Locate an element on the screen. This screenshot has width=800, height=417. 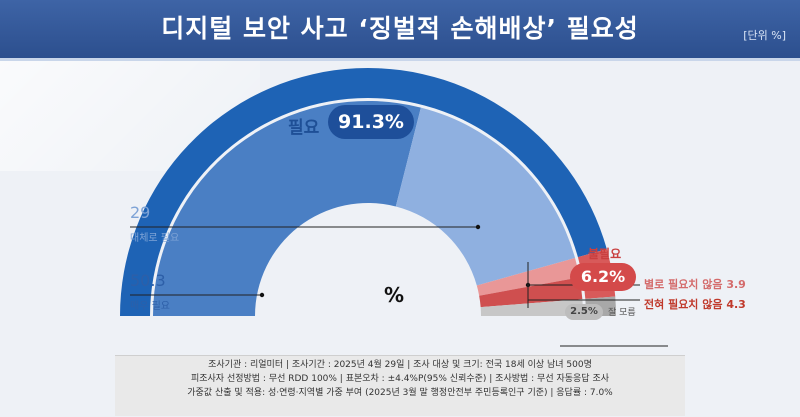
label-dontknow-name: 잘 모름 is located at coordinates (622, 313).